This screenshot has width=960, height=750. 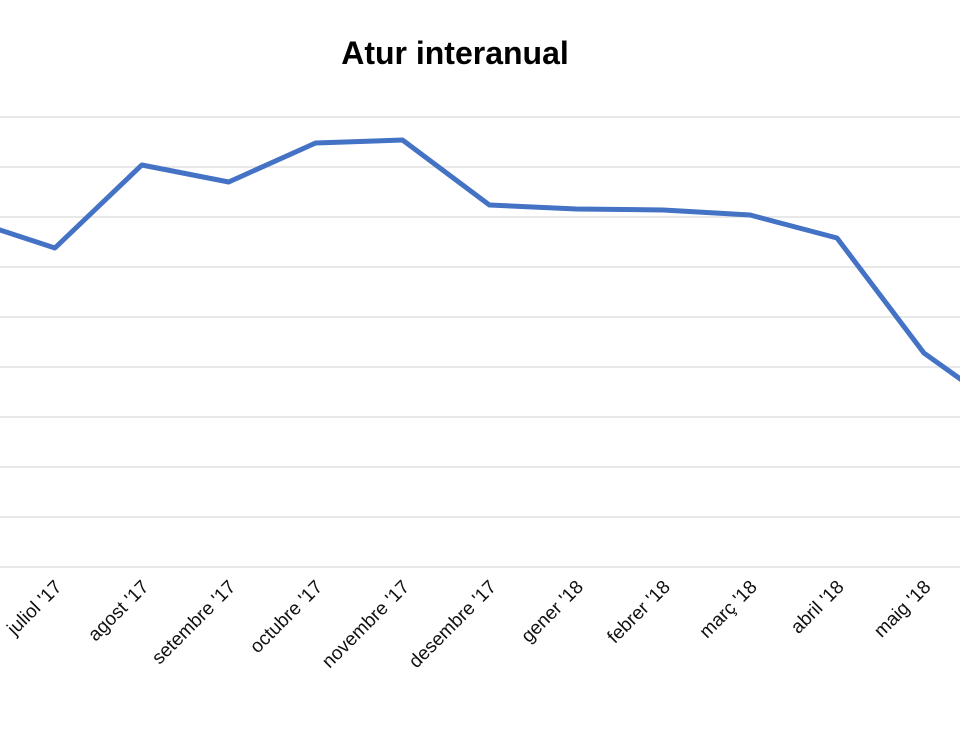 What do you see at coordinates (35, 609) in the screenshot?
I see `x-tick-label: juliol '17` at bounding box center [35, 609].